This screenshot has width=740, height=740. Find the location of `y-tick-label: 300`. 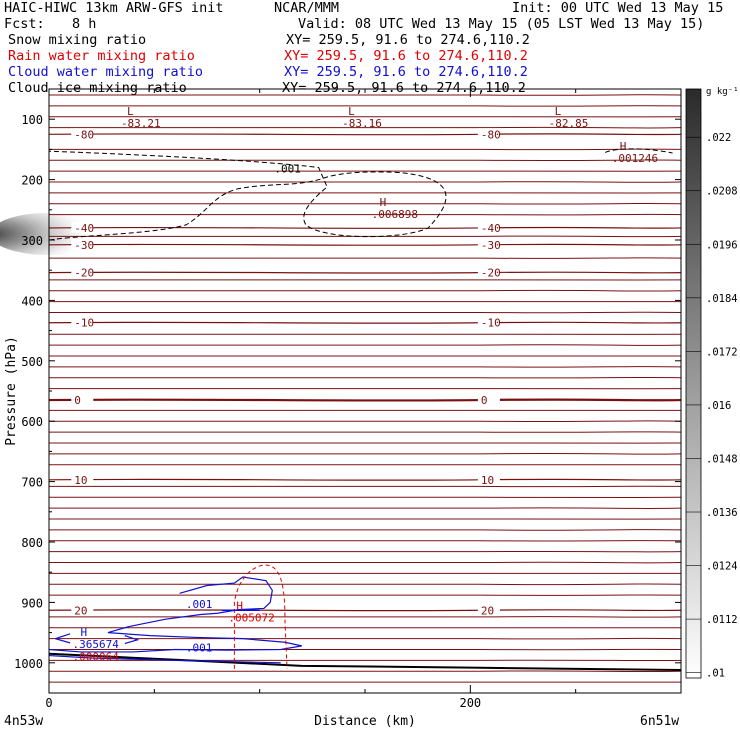

y-tick-label: 300 is located at coordinates (32, 241).